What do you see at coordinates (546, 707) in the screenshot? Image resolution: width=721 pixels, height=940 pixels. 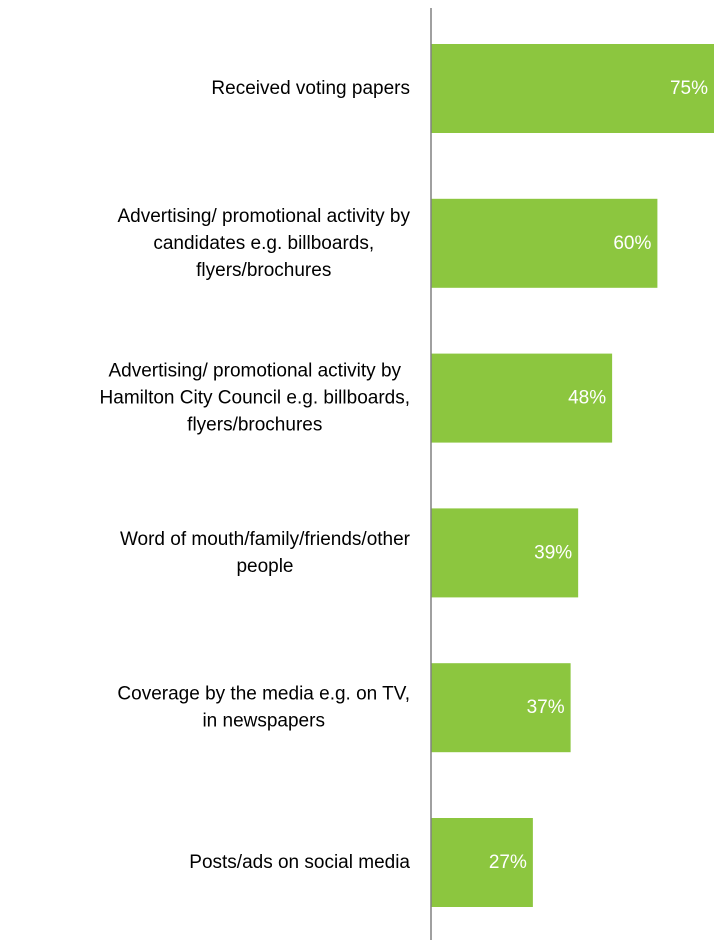 I see `bar-value-label-5: 37%` at bounding box center [546, 707].